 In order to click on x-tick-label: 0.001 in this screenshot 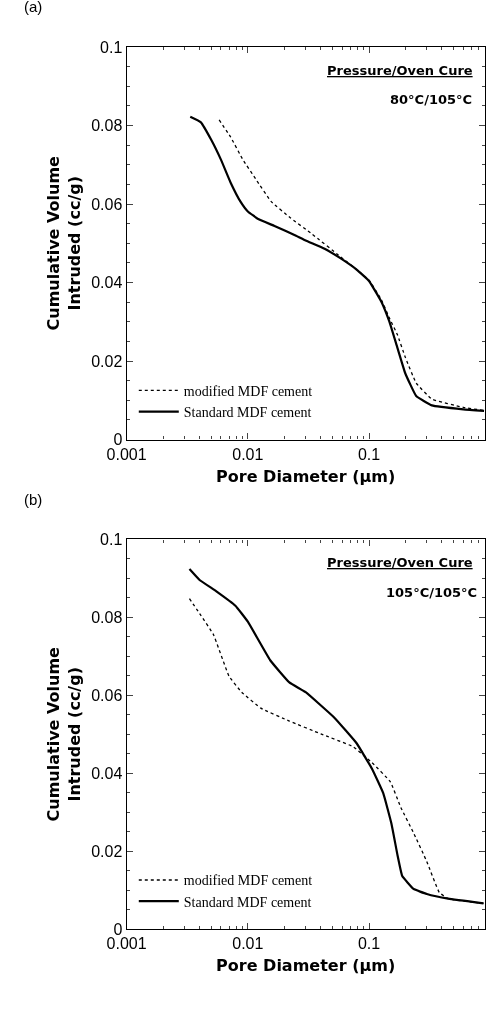, I will do `click(126, 944)`.